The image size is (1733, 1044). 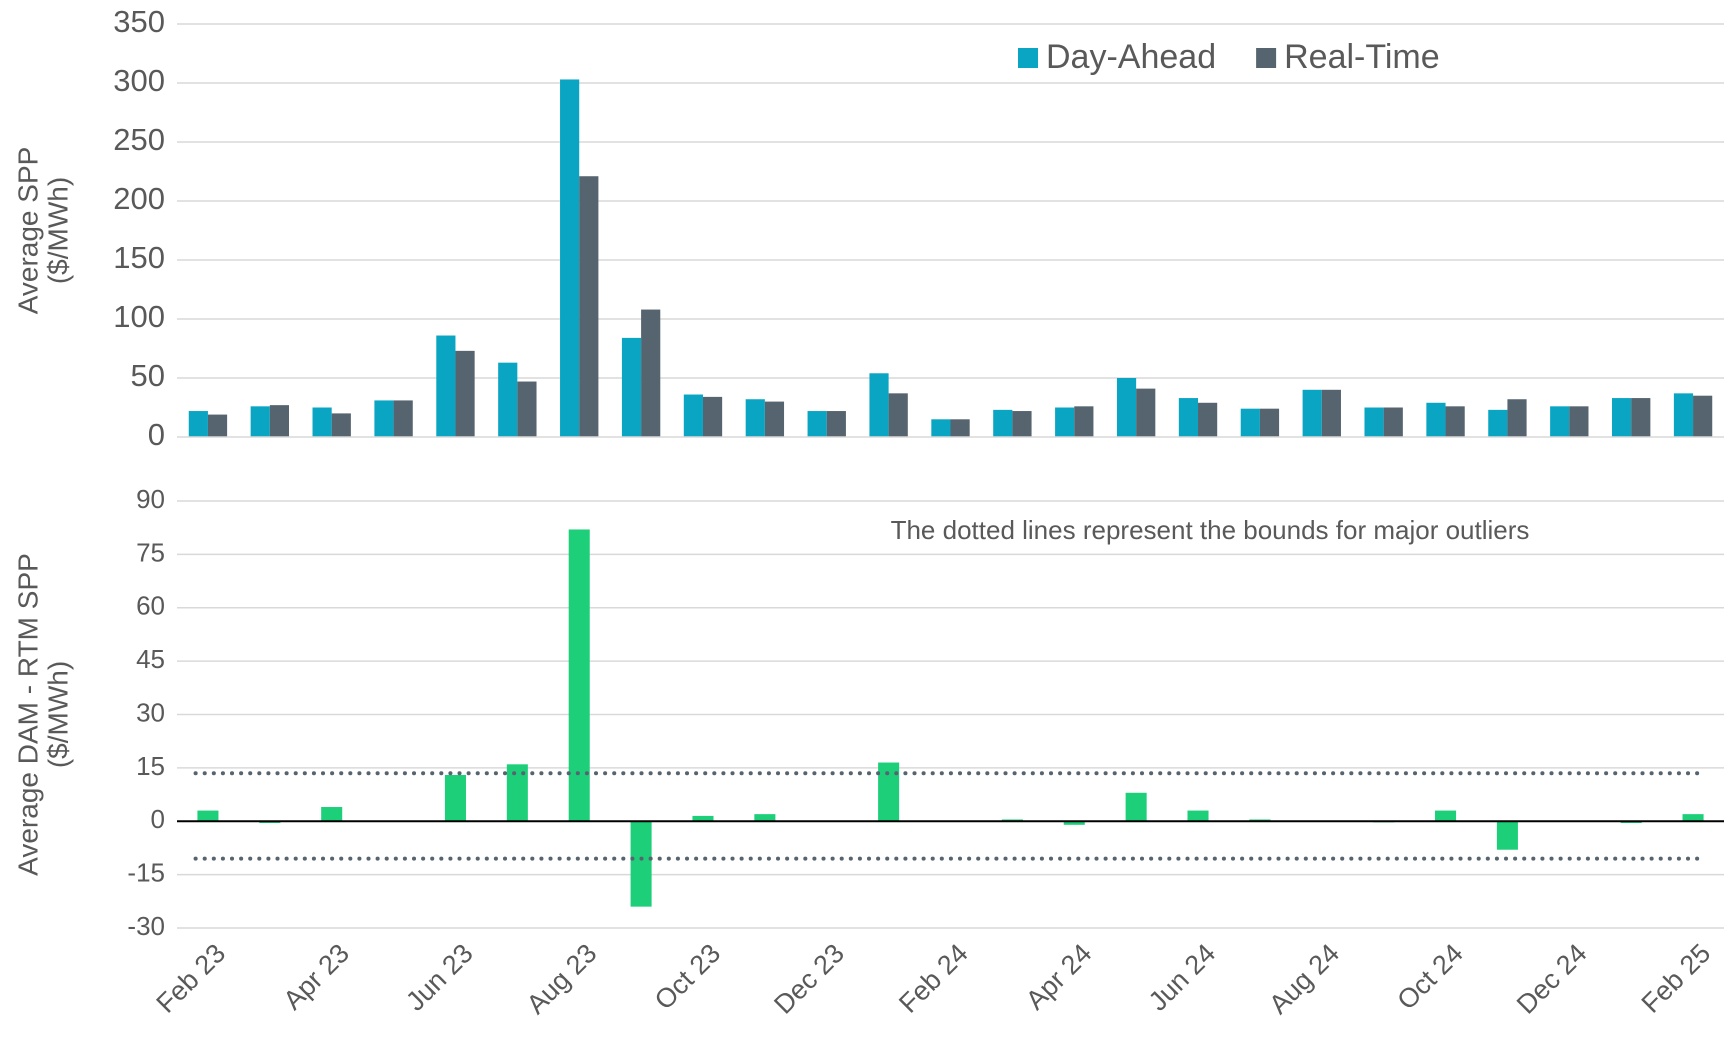 I want to click on y-tick-label: -15, so click(x=146, y=873).